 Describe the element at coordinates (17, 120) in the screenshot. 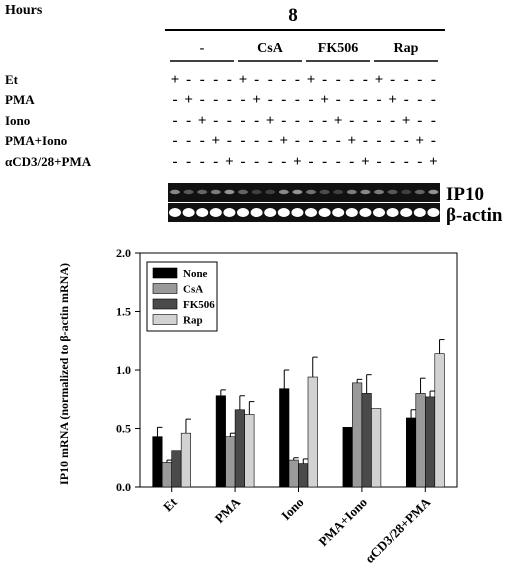

I see `condition-label: Iono` at that location.